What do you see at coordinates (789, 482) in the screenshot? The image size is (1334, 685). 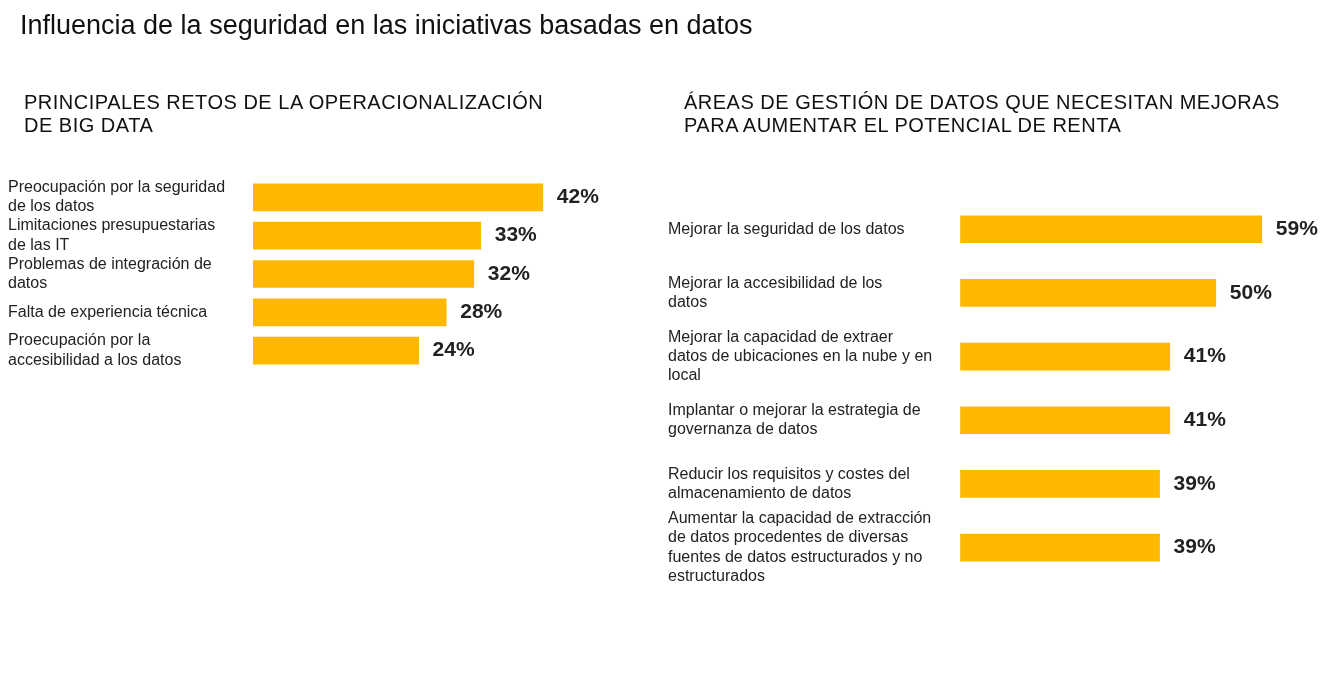 I see `y-tick-label: Reducir los requisitos y costes del almacenamiento de datos` at bounding box center [789, 482].